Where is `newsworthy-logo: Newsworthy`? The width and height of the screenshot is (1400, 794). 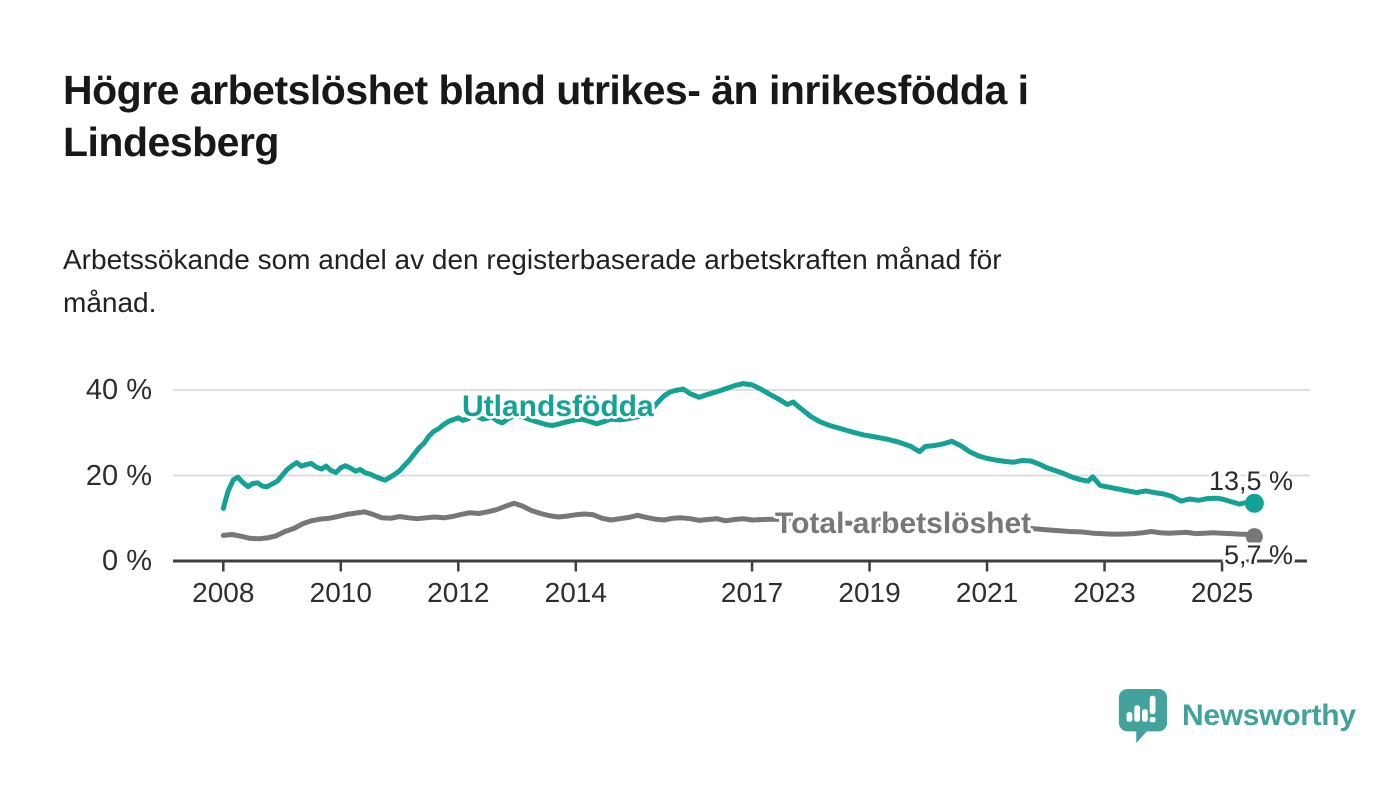
newsworthy-logo: Newsworthy is located at coordinates (1235, 716).